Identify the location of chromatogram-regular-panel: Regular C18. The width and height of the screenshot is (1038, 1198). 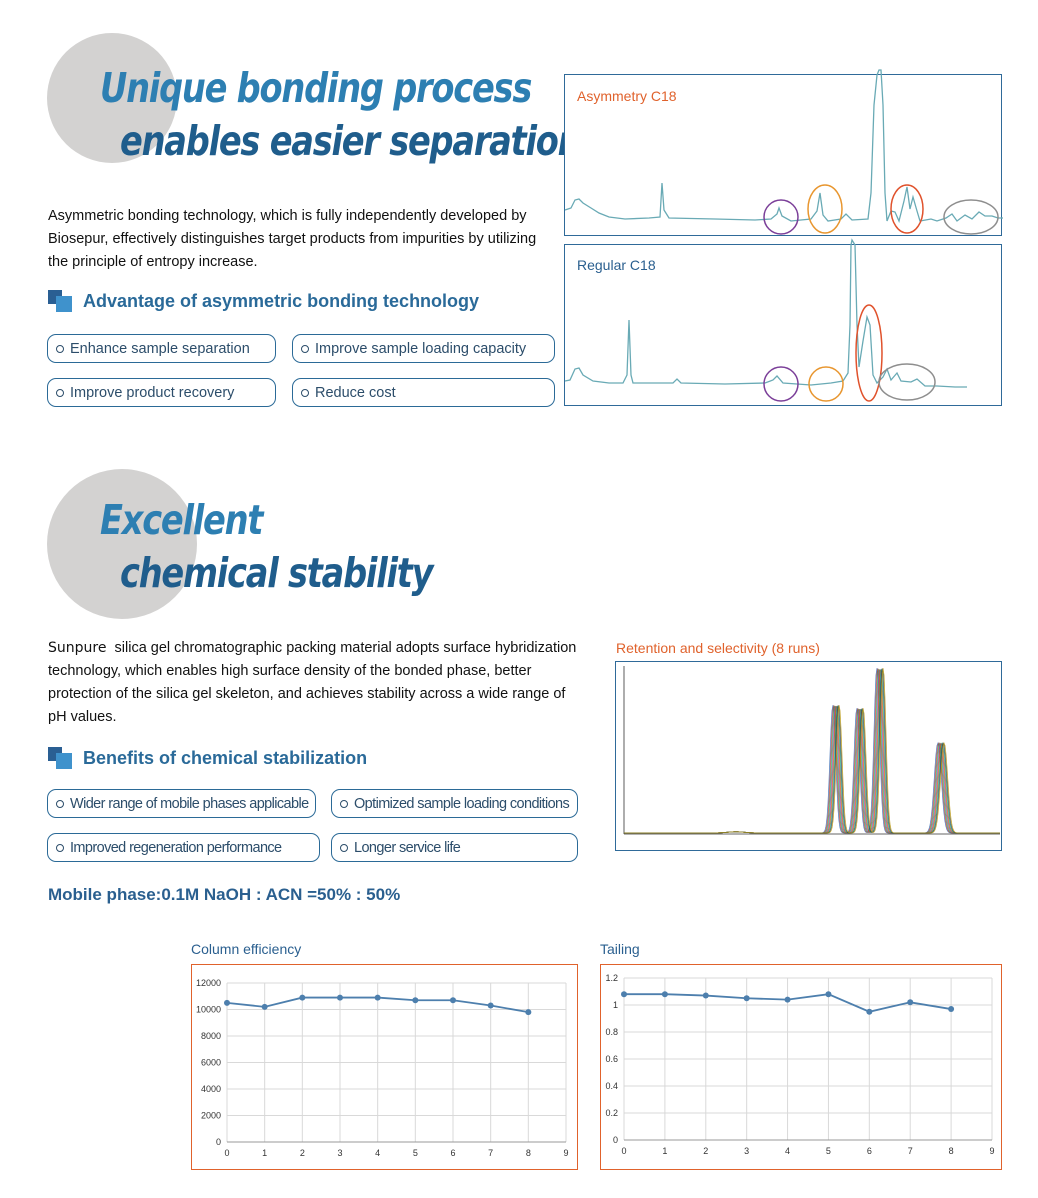
(783, 322).